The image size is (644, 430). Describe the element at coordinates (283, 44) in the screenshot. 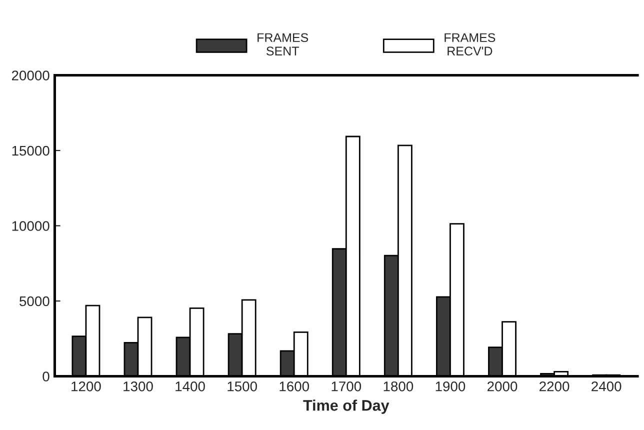

I see `legend-label: FRAMES SENT` at that location.